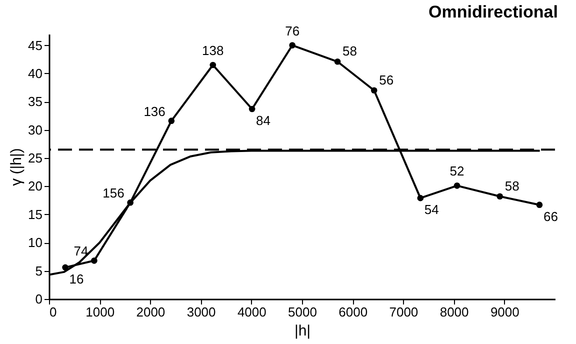 The width and height of the screenshot is (576, 344). What do you see at coordinates (201, 312) in the screenshot?
I see `x-tick-label: 3000` at bounding box center [201, 312].